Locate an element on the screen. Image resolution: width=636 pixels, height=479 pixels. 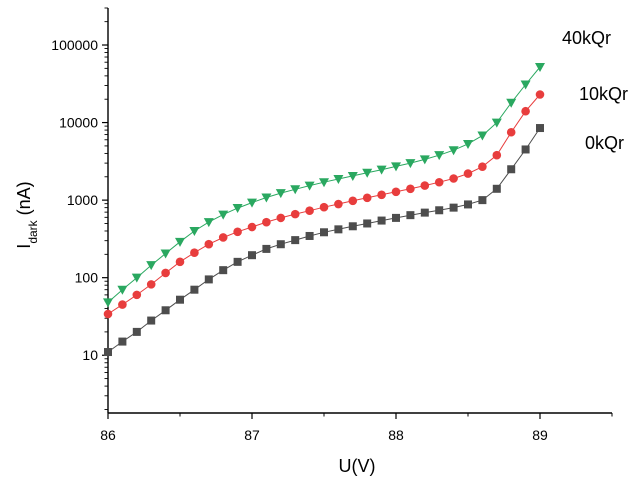
x-axis-title: U(V) is located at coordinates (357, 466).